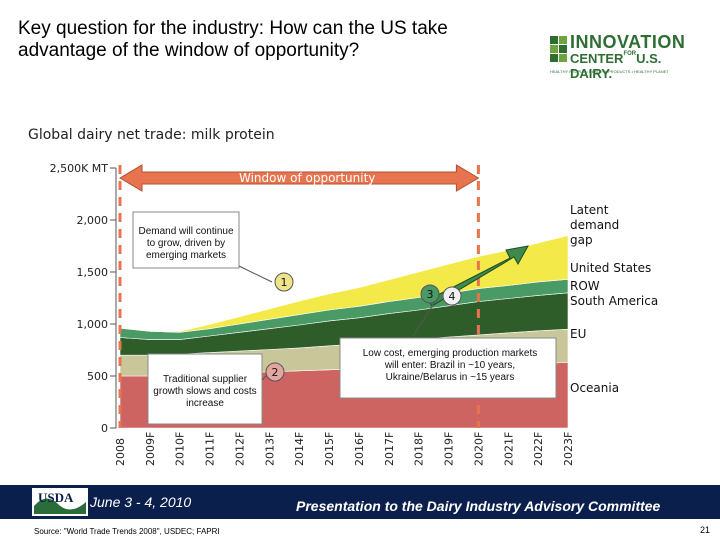 Image resolution: width=720 pixels, height=540 pixels. I want to click on legend-label: Oceania, so click(594, 388).